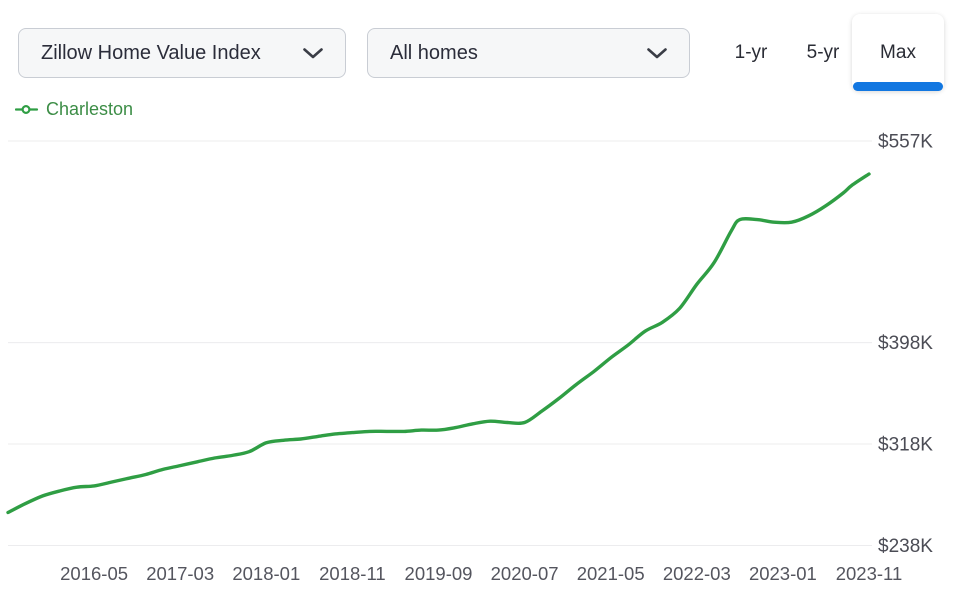 Image resolution: width=965 pixels, height=599 pixels. I want to click on x-tick-label: 2021-05, so click(611, 573).